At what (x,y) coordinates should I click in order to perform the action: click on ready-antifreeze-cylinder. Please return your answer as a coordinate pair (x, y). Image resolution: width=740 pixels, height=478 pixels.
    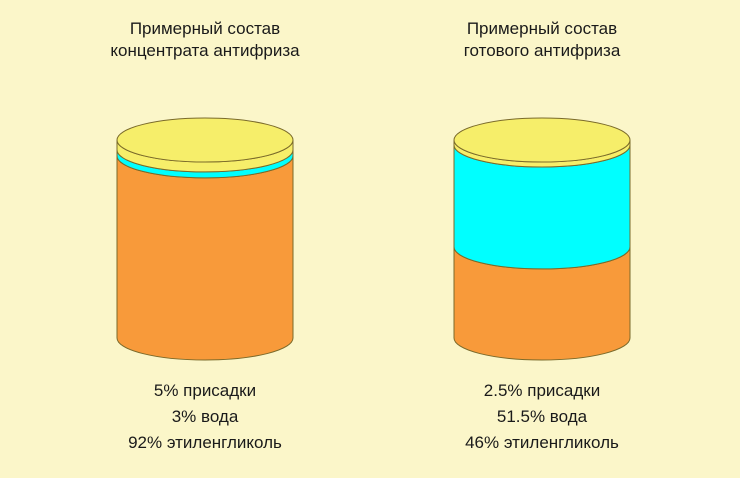
    Looking at the image, I should click on (542, 239).